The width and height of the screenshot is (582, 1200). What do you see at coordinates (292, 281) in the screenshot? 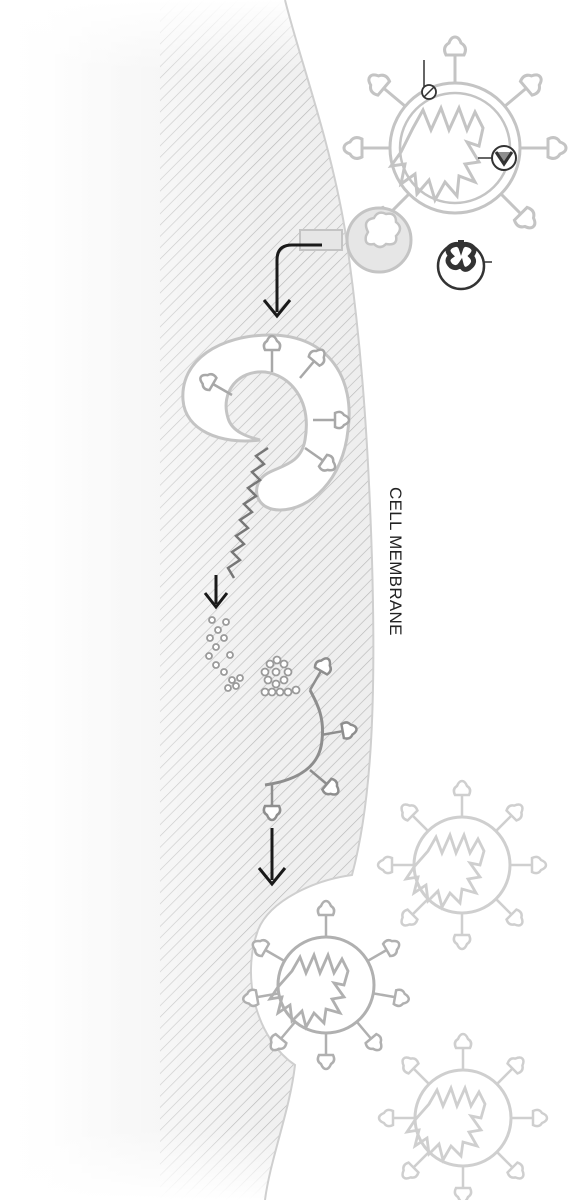
I see `entry-arrow` at bounding box center [292, 281].